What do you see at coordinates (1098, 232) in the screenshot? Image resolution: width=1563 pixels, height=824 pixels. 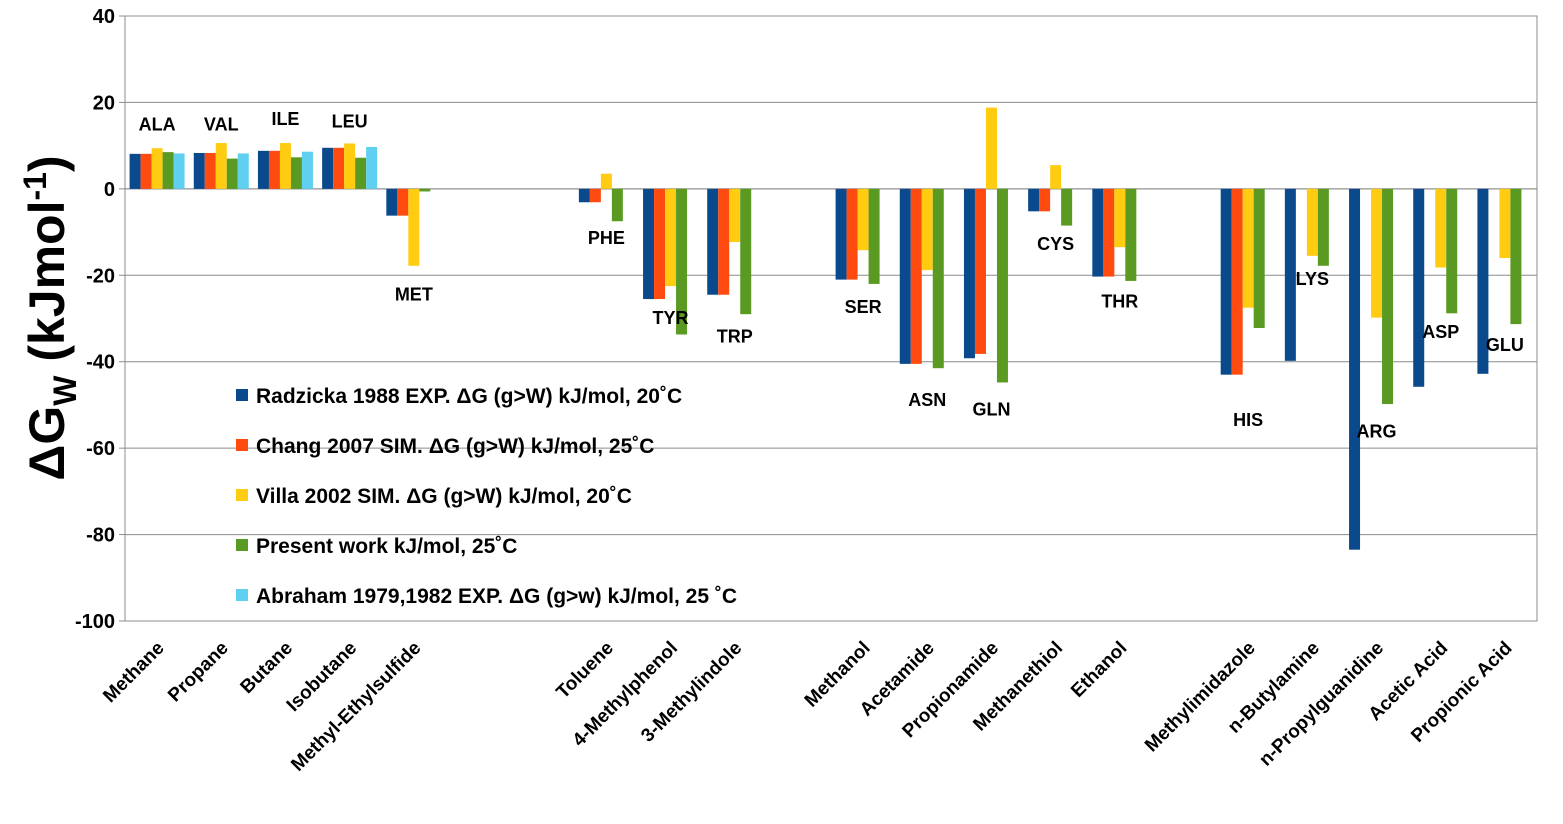 I see `bar-s0-c15` at bounding box center [1098, 232].